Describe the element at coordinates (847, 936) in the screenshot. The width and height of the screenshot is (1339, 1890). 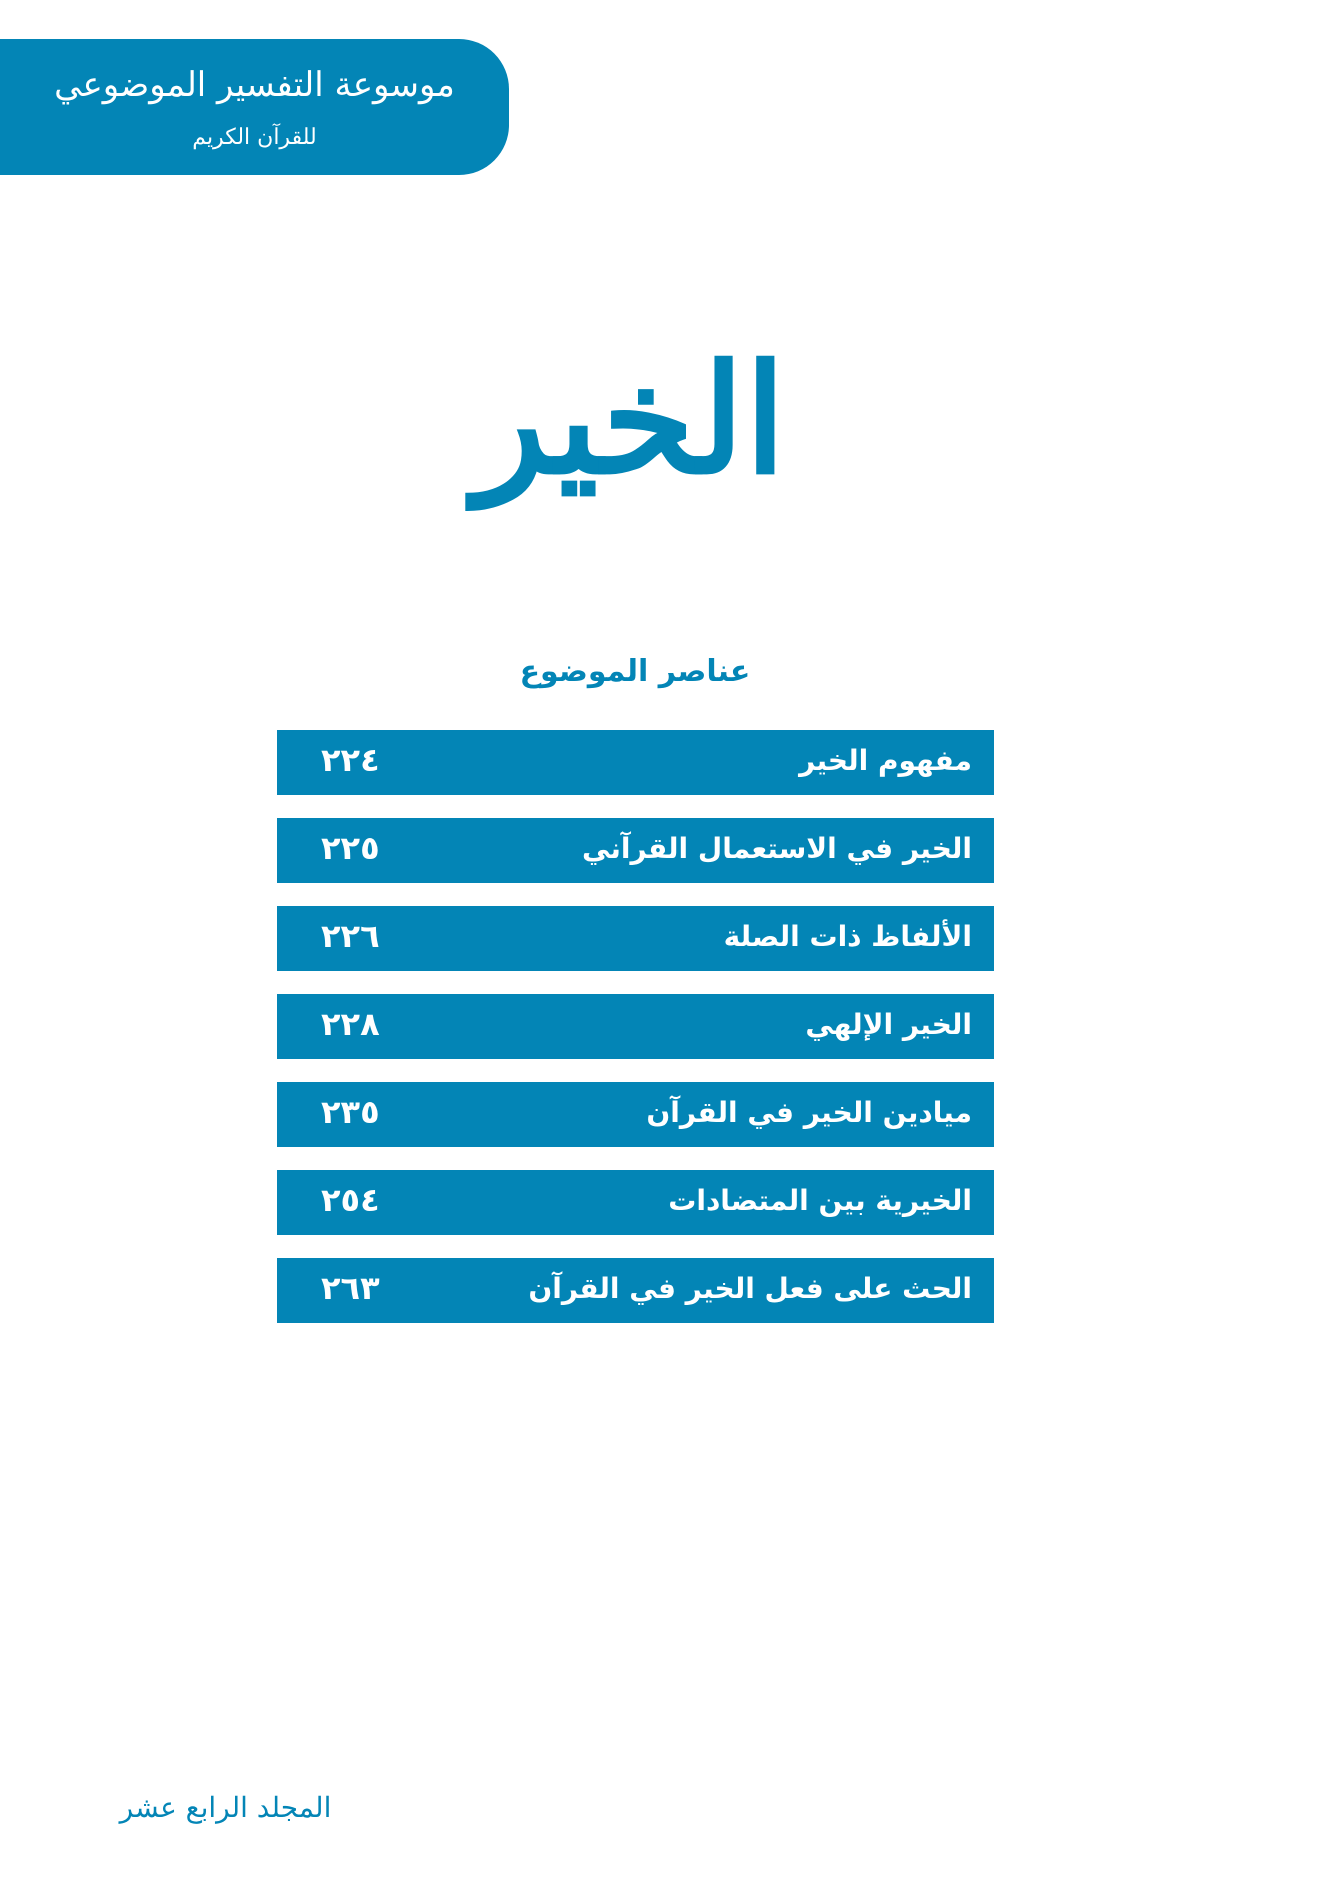
I see `toc-label: الألفاظ ذات الصلة` at that location.